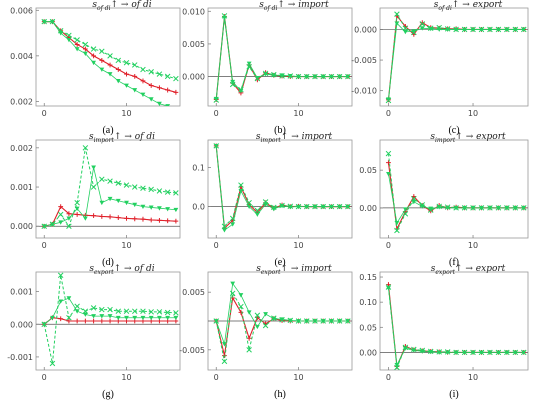 The image size is (550, 400). Describe the element at coordinates (21, 187) in the screenshot. I see `y-tick-label: 0.001` at that location.